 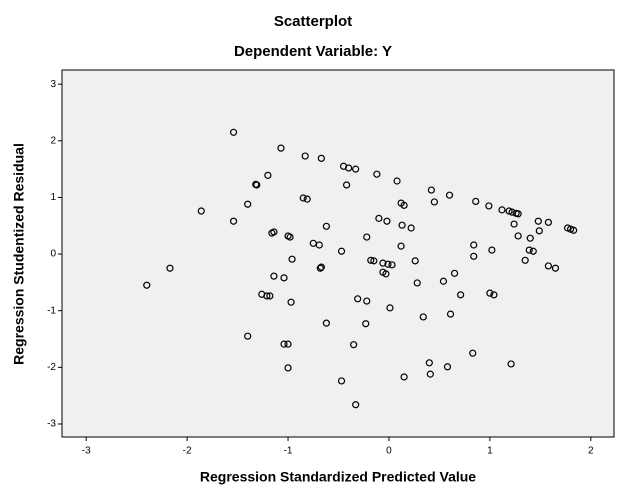 What do you see at coordinates (591, 451) in the screenshot?
I see `x-tick-label: 2` at bounding box center [591, 451].